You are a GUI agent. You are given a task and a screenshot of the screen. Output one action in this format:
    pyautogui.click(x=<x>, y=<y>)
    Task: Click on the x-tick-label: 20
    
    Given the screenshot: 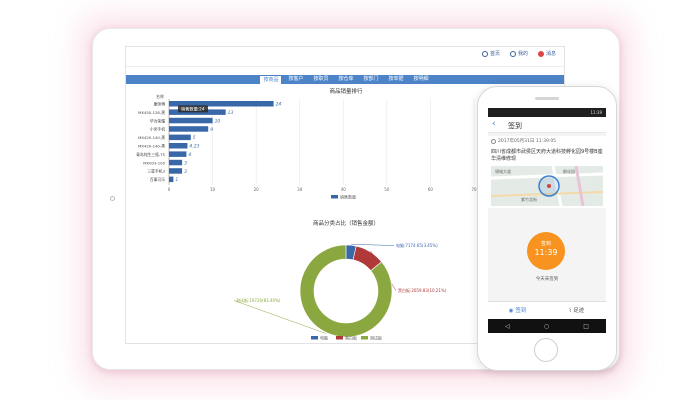 What is the action you would take?
    pyautogui.click(x=257, y=189)
    